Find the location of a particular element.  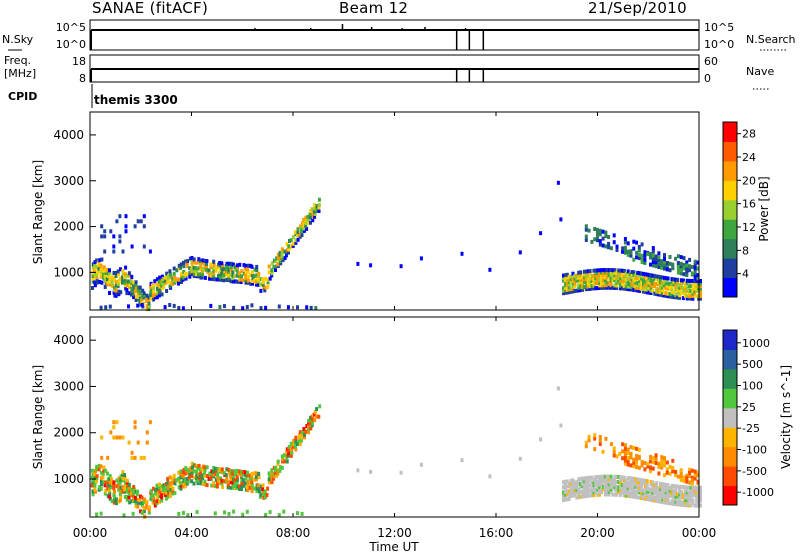

colorbar-segment is located at coordinates (730, 456).